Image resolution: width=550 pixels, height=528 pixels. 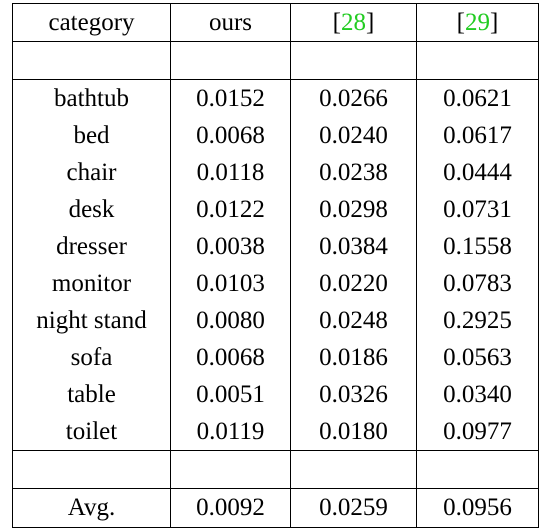 I want to click on header-ref-28: [28], so click(x=353, y=22).